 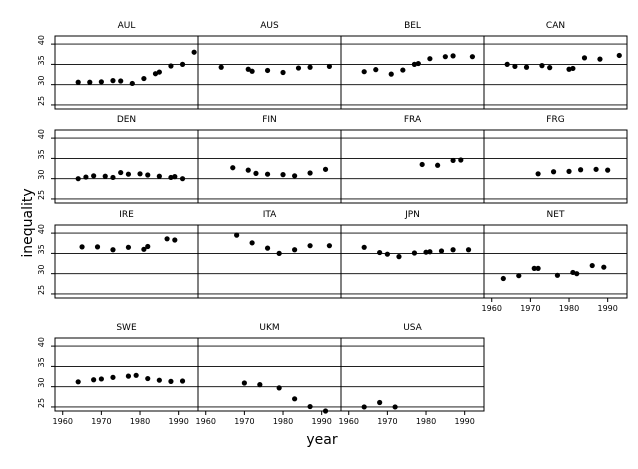 What do you see at coordinates (127, 26) in the screenshot?
I see `panel-title: AUL` at bounding box center [127, 26].